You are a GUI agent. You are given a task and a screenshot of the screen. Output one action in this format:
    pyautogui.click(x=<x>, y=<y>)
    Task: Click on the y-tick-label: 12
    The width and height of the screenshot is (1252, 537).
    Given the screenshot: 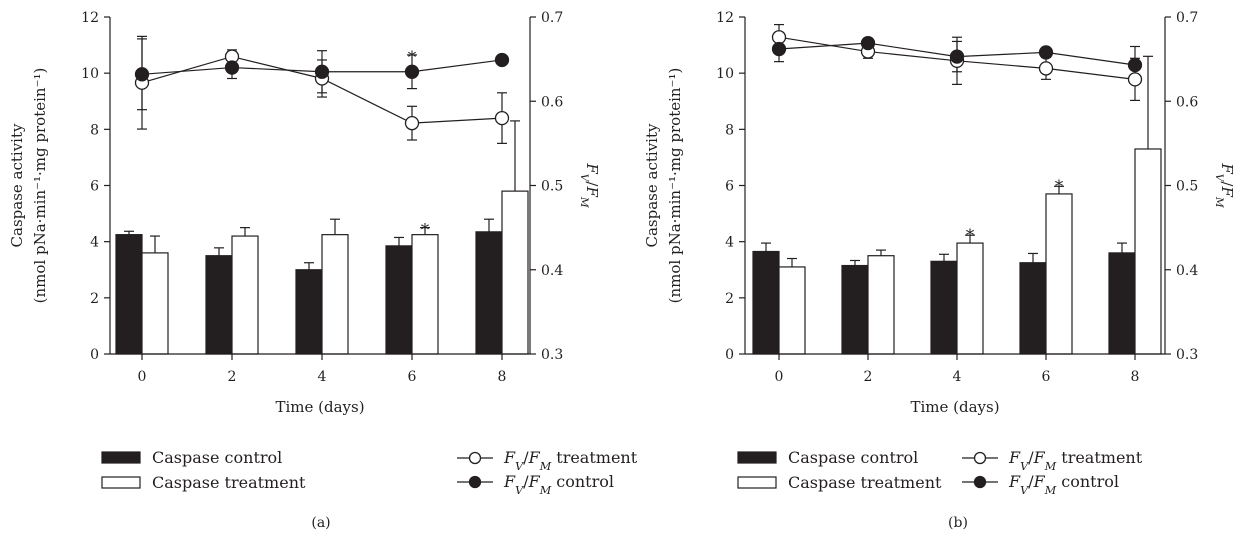 What is the action you would take?
    pyautogui.click(x=725, y=18)
    